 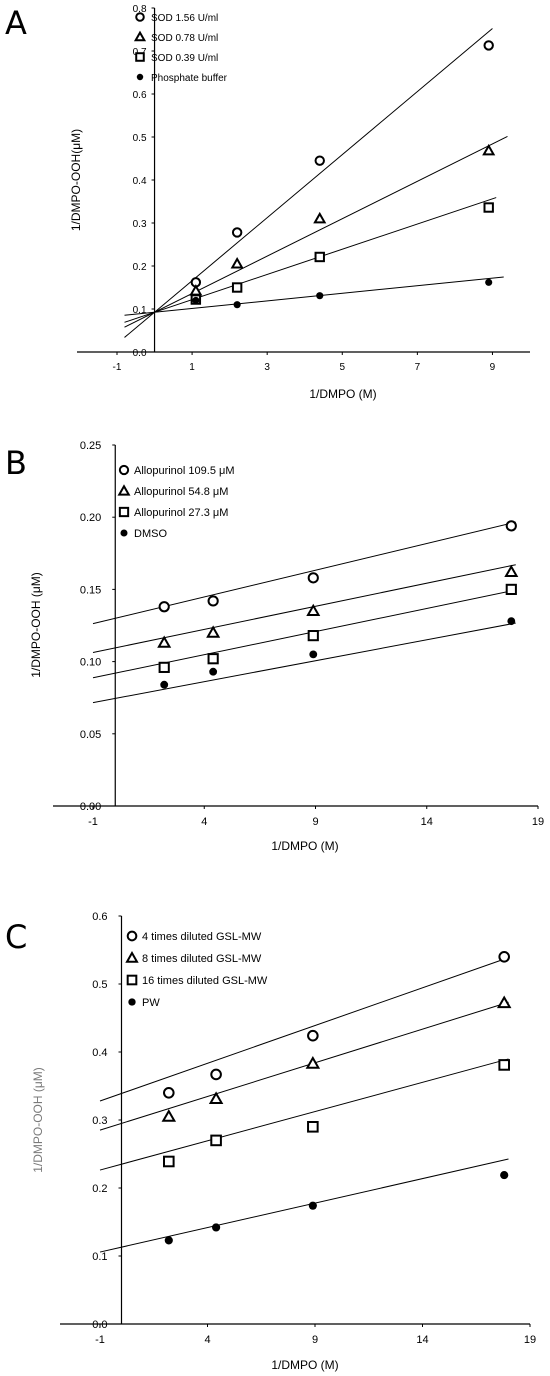 What do you see at coordinates (342, 367) in the screenshot?
I see `x-tick-label: 5` at bounding box center [342, 367].